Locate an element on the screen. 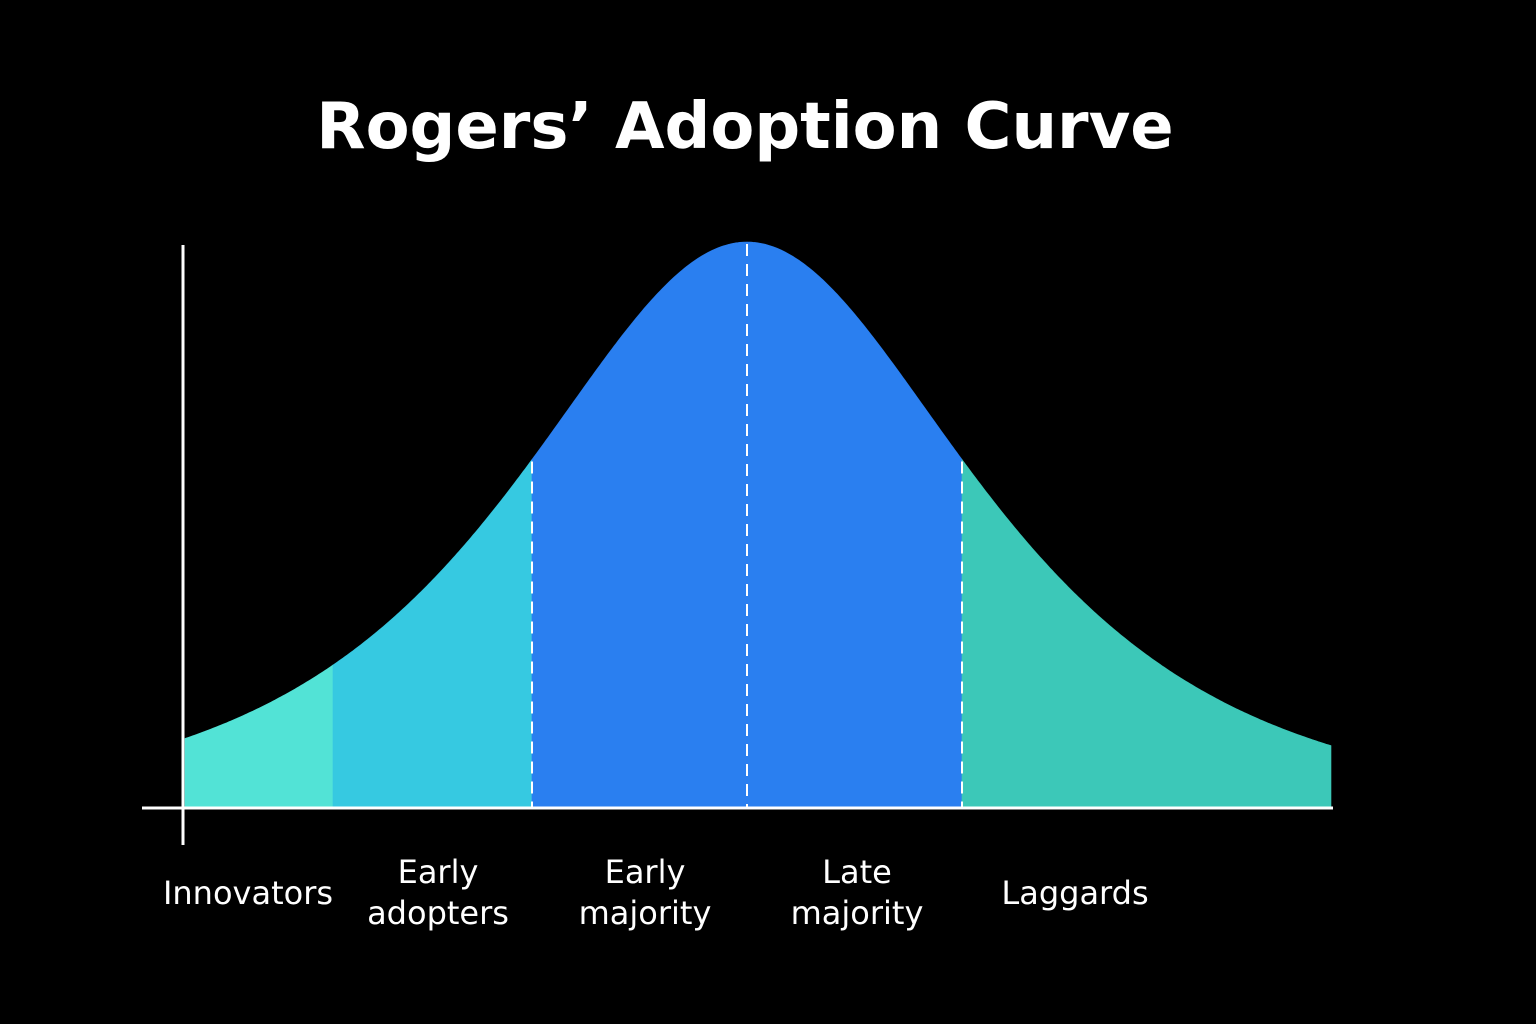 The height and width of the screenshot is (1024, 1536). category-label: Early adopters is located at coordinates (438, 892).